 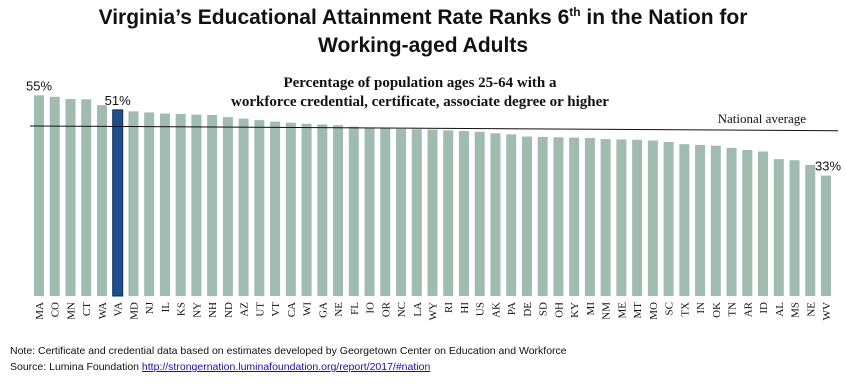 What do you see at coordinates (402, 309) in the screenshot?
I see `tick-label-nc-23: NC` at bounding box center [402, 309].